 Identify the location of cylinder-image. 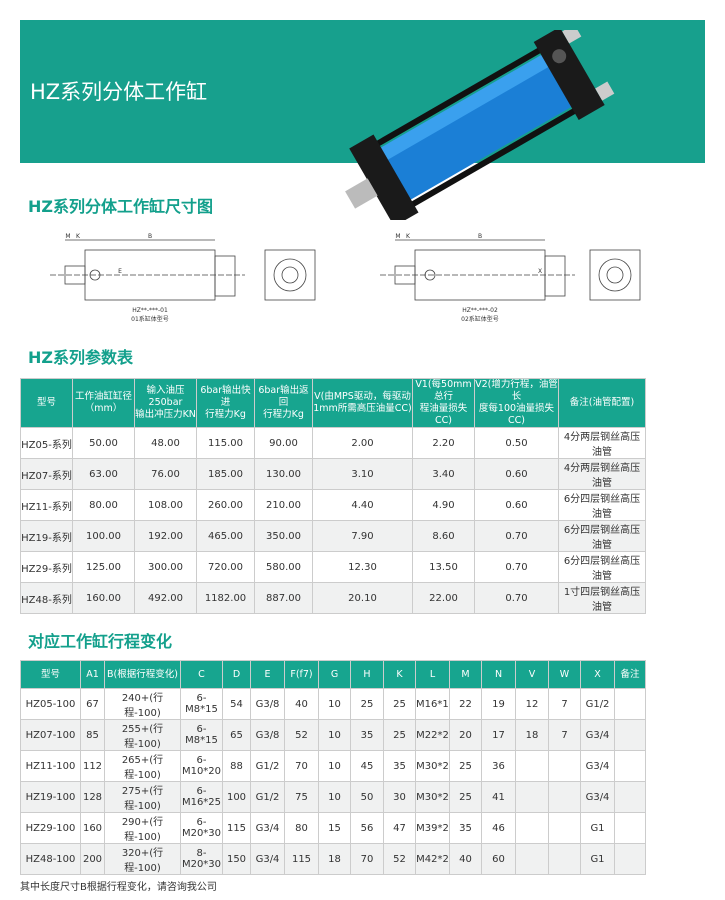
(480, 125).